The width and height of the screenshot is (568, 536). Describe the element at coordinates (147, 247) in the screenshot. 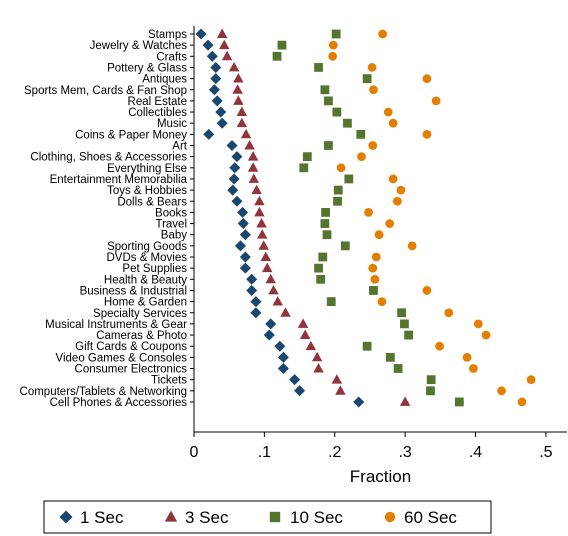

I see `category-label: Sporting Goods` at that location.